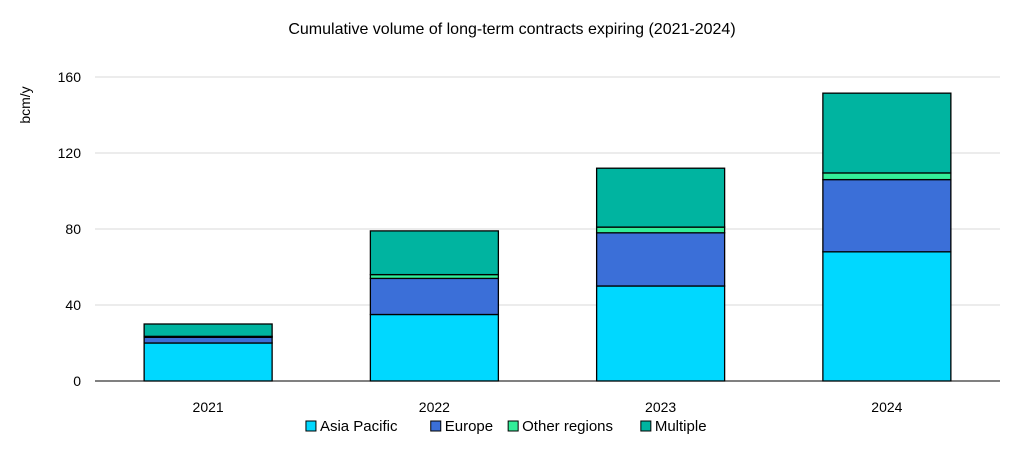 Image resolution: width=1024 pixels, height=453 pixels. Describe the element at coordinates (660, 407) in the screenshot. I see `x-tick-label: 2023` at that location.